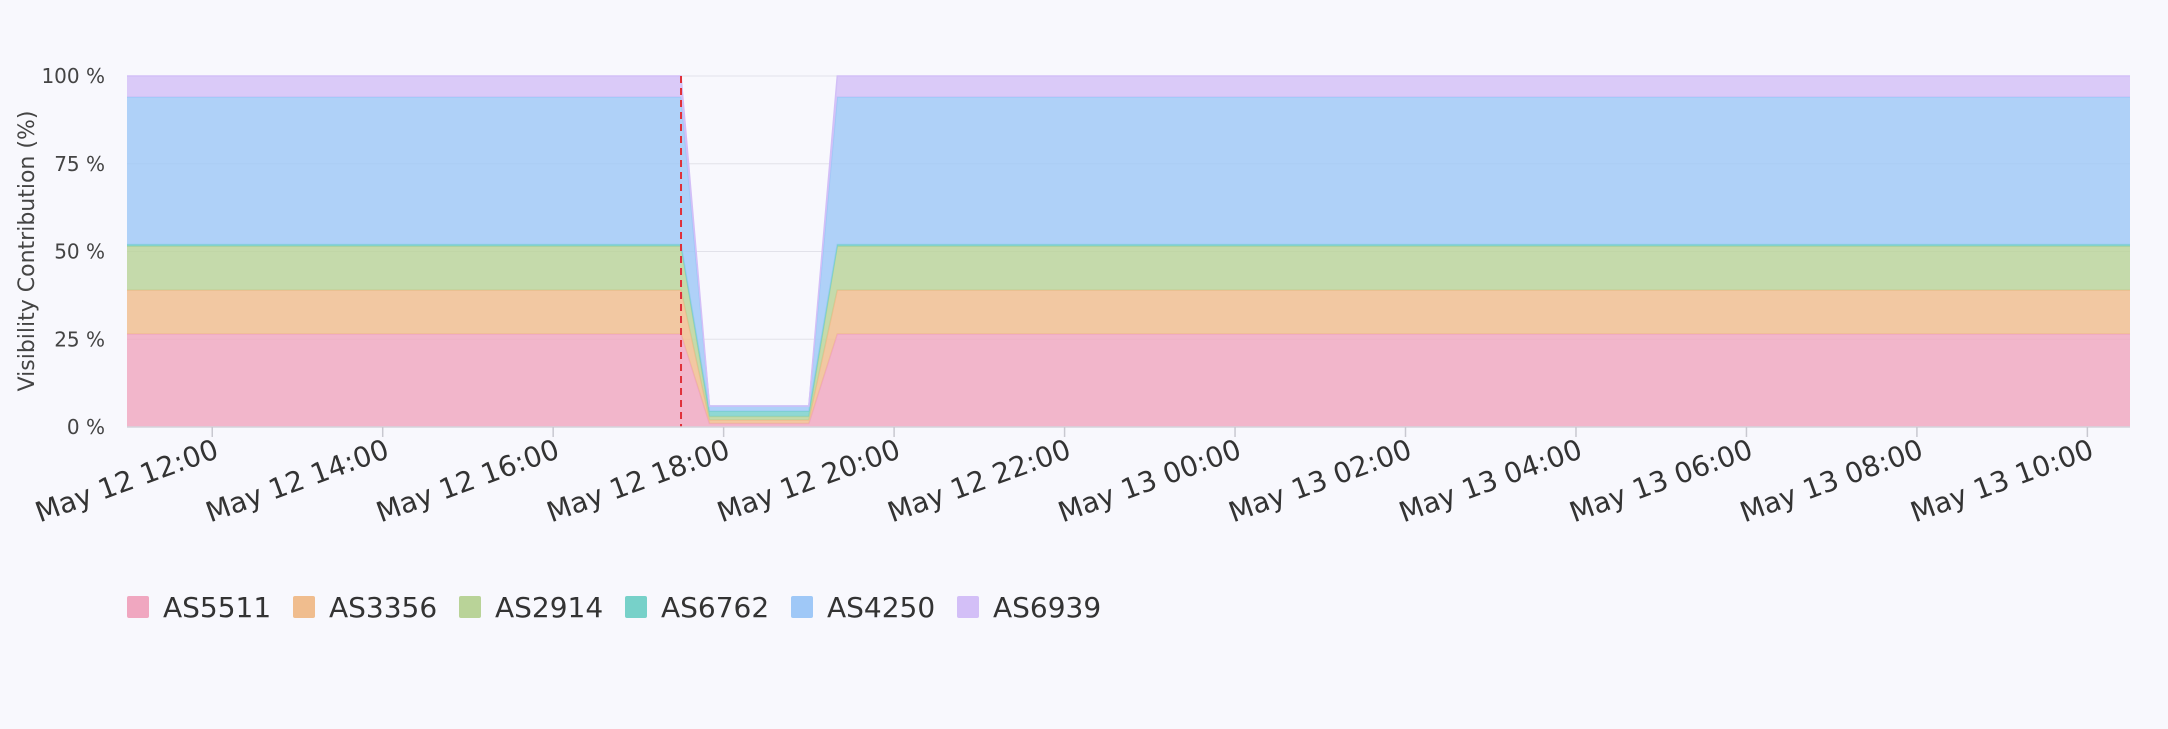  Describe the element at coordinates (638, 481) in the screenshot. I see `x-tick-label: May 12 18:00` at that location.